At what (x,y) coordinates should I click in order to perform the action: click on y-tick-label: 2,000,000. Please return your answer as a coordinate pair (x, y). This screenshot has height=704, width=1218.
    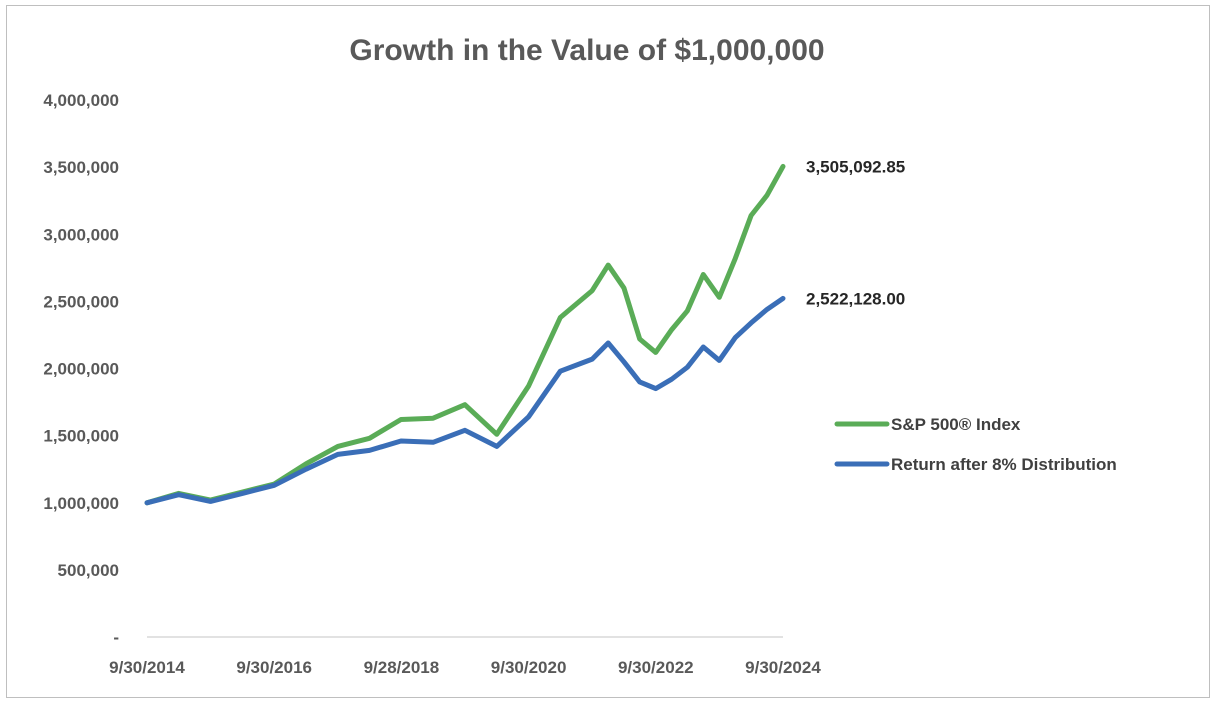
    Looking at the image, I should click on (81, 369).